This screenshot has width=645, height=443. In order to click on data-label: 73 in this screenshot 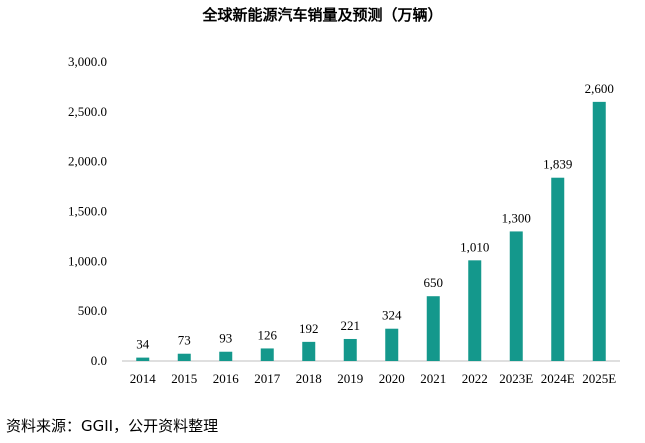, I will do `click(184, 340)`.